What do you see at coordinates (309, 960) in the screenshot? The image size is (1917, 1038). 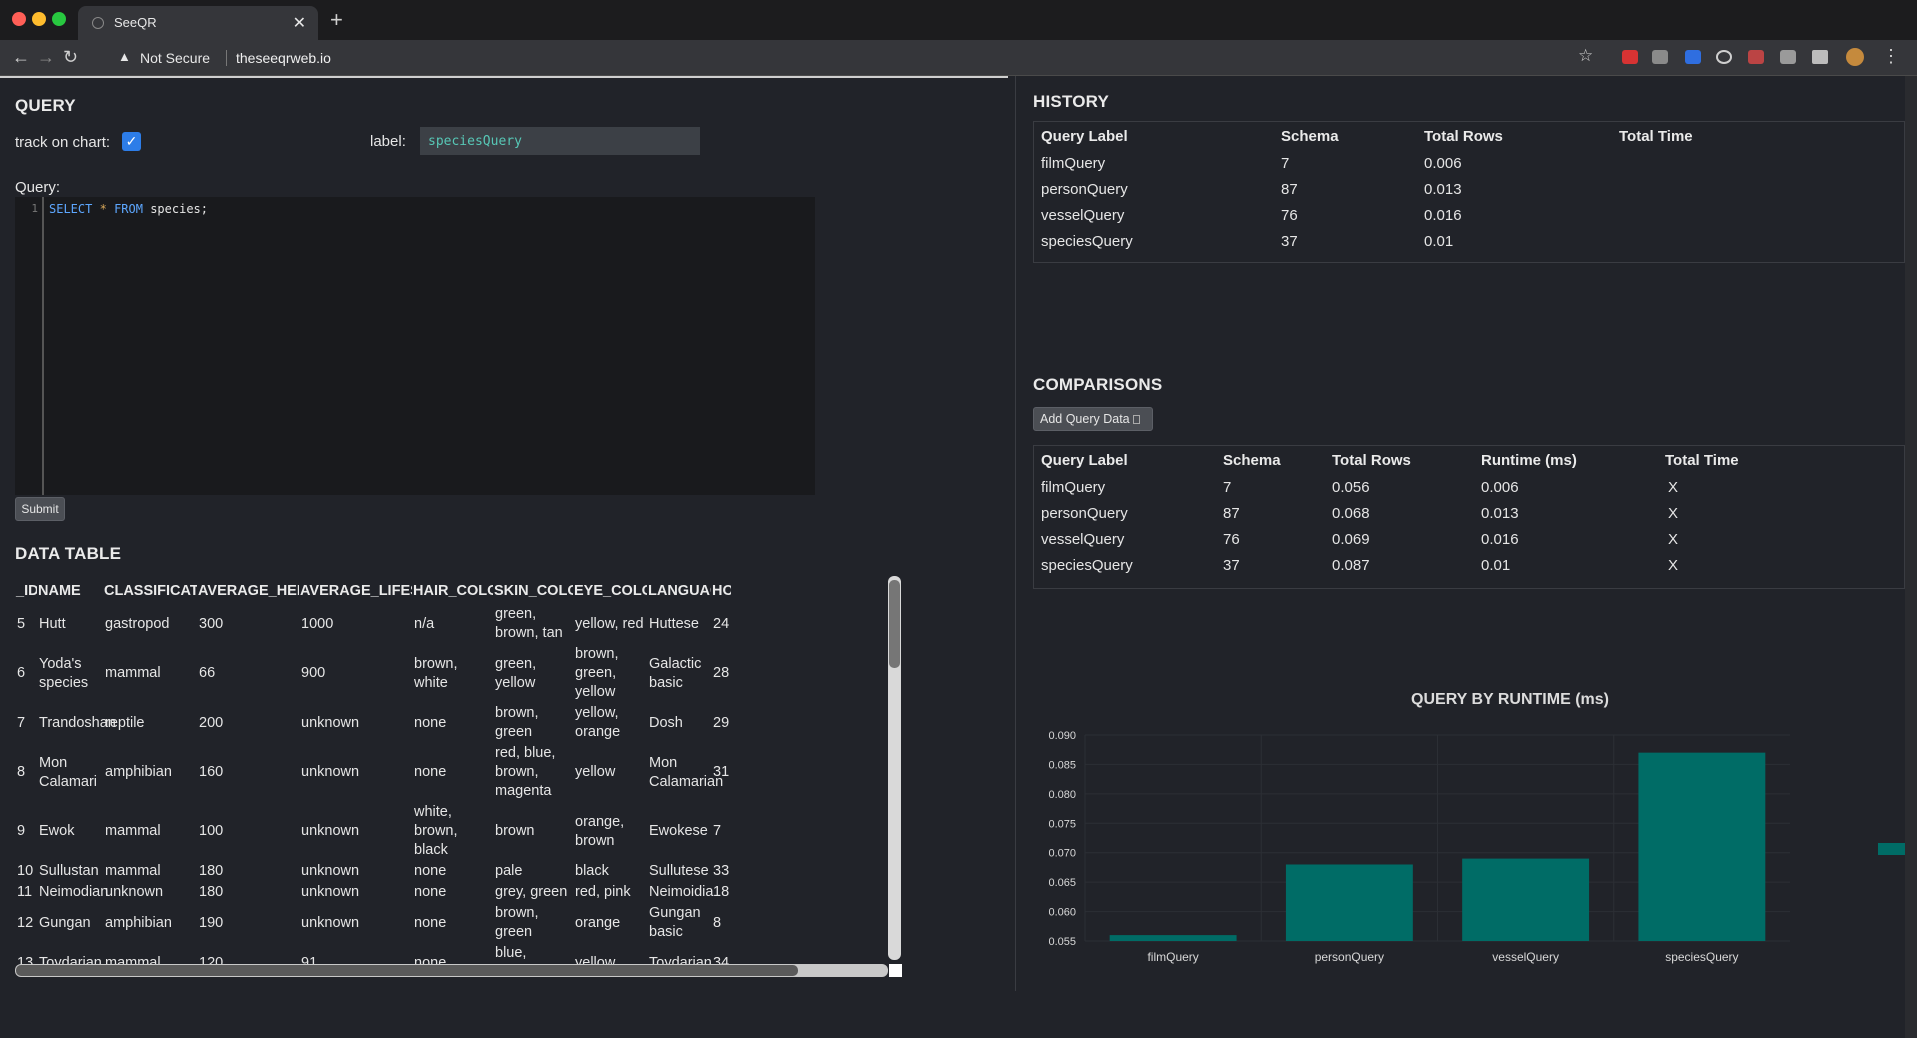 I see `table-cell: 91` at bounding box center [309, 960].